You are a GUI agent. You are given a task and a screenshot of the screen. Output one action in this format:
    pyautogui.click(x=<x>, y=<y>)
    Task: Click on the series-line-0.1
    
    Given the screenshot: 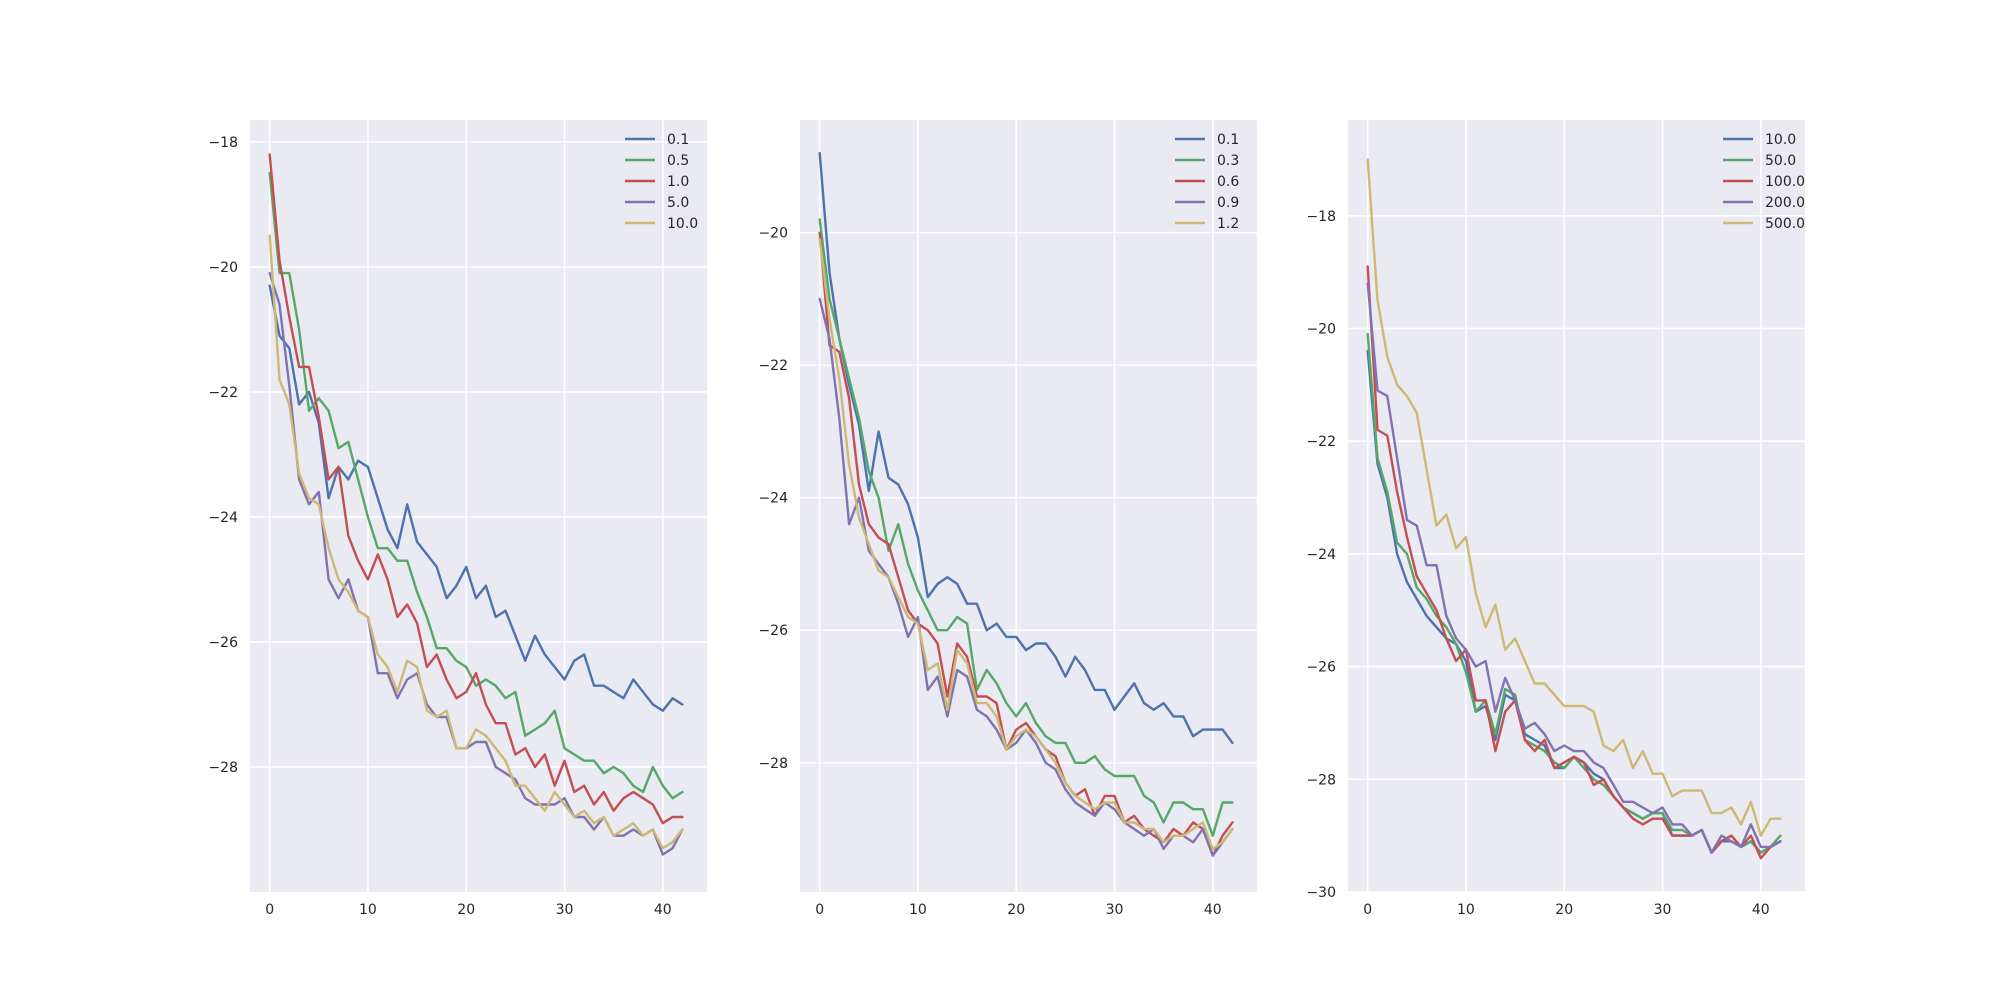 What is the action you would take?
    pyautogui.click(x=1026, y=448)
    